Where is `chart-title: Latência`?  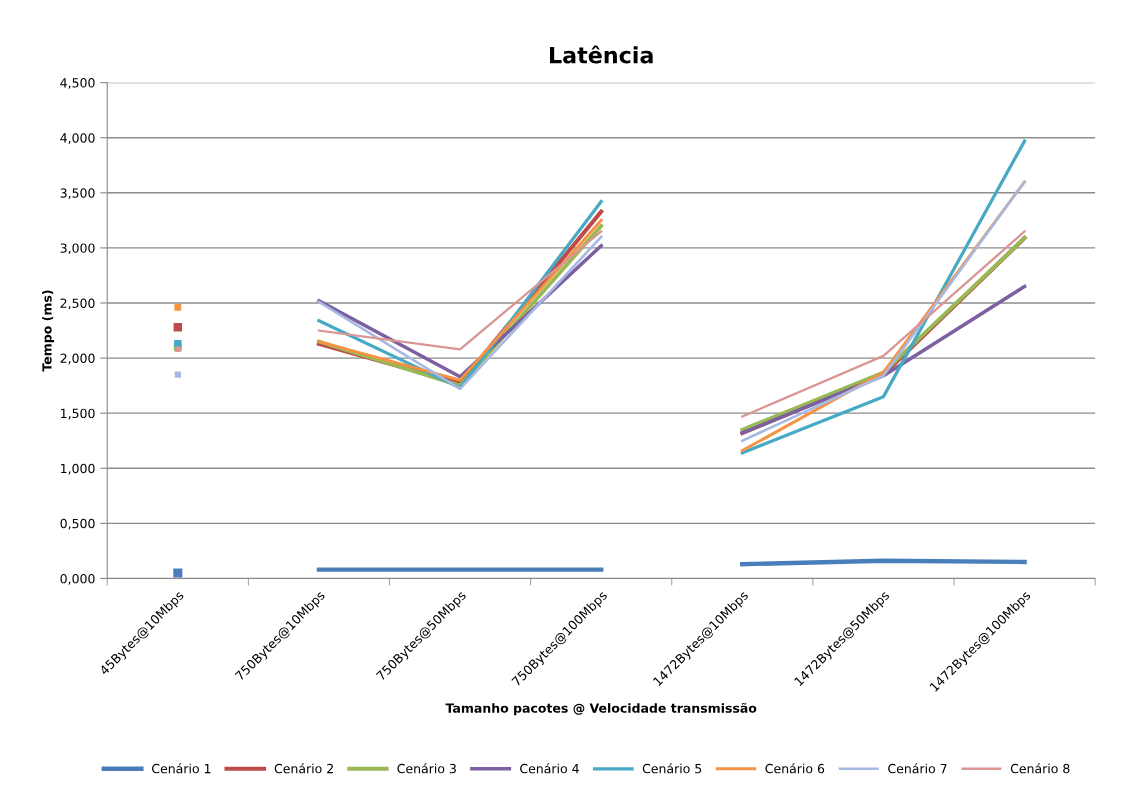 chart-title: Latência is located at coordinates (601, 54).